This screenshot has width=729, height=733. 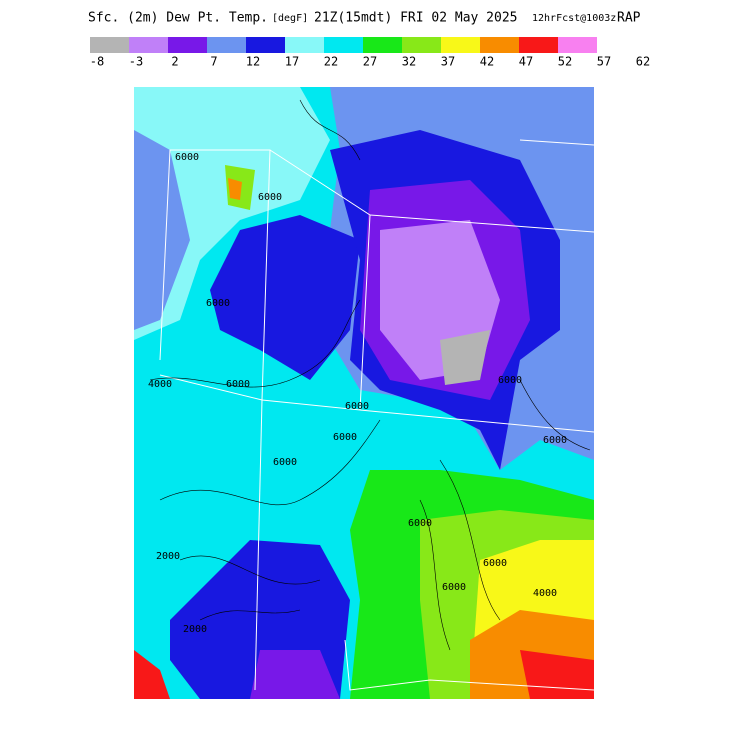 I want to click on legend-label: -3, so click(x=136, y=62).